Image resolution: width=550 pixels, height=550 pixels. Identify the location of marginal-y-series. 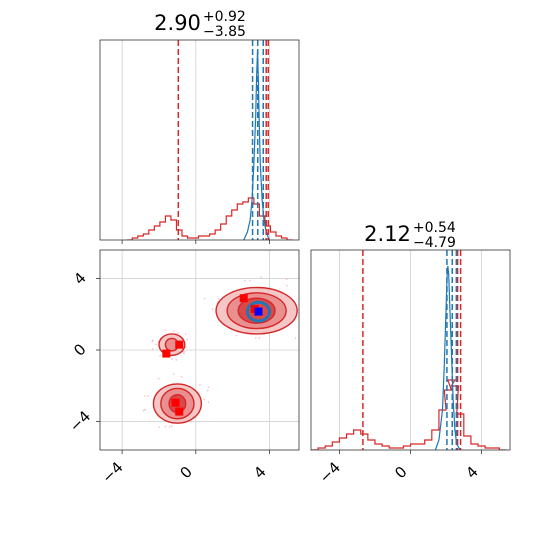
(409, 357).